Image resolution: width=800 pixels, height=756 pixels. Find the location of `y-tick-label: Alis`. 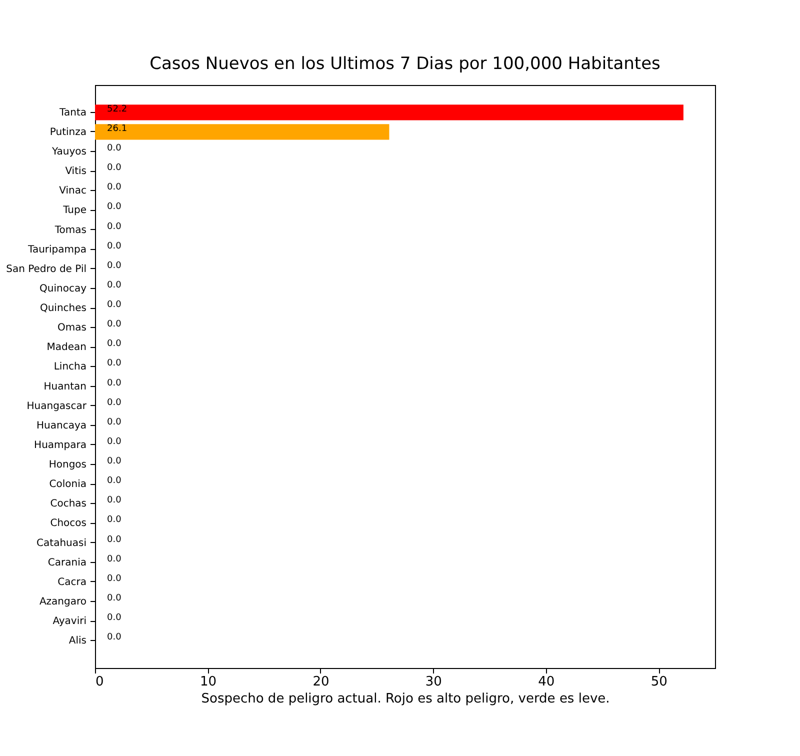

y-tick-label: Alis is located at coordinates (77, 641).